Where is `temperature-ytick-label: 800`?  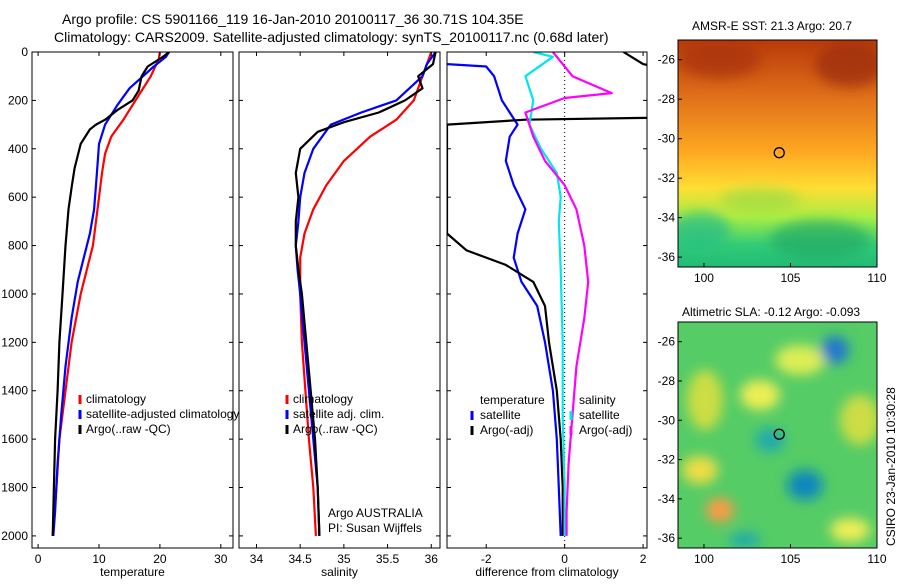
temperature-ytick-label: 800 is located at coordinates (18, 246).